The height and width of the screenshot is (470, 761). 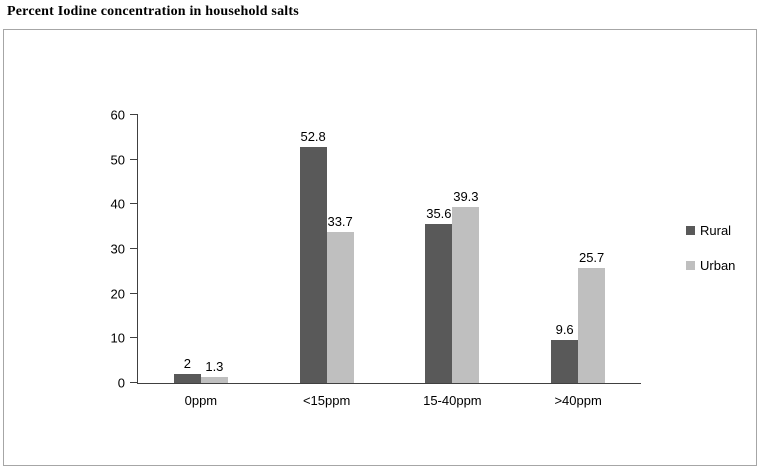 I want to click on bar-group-15ppm: 52.8 33.7, so click(x=327, y=249).